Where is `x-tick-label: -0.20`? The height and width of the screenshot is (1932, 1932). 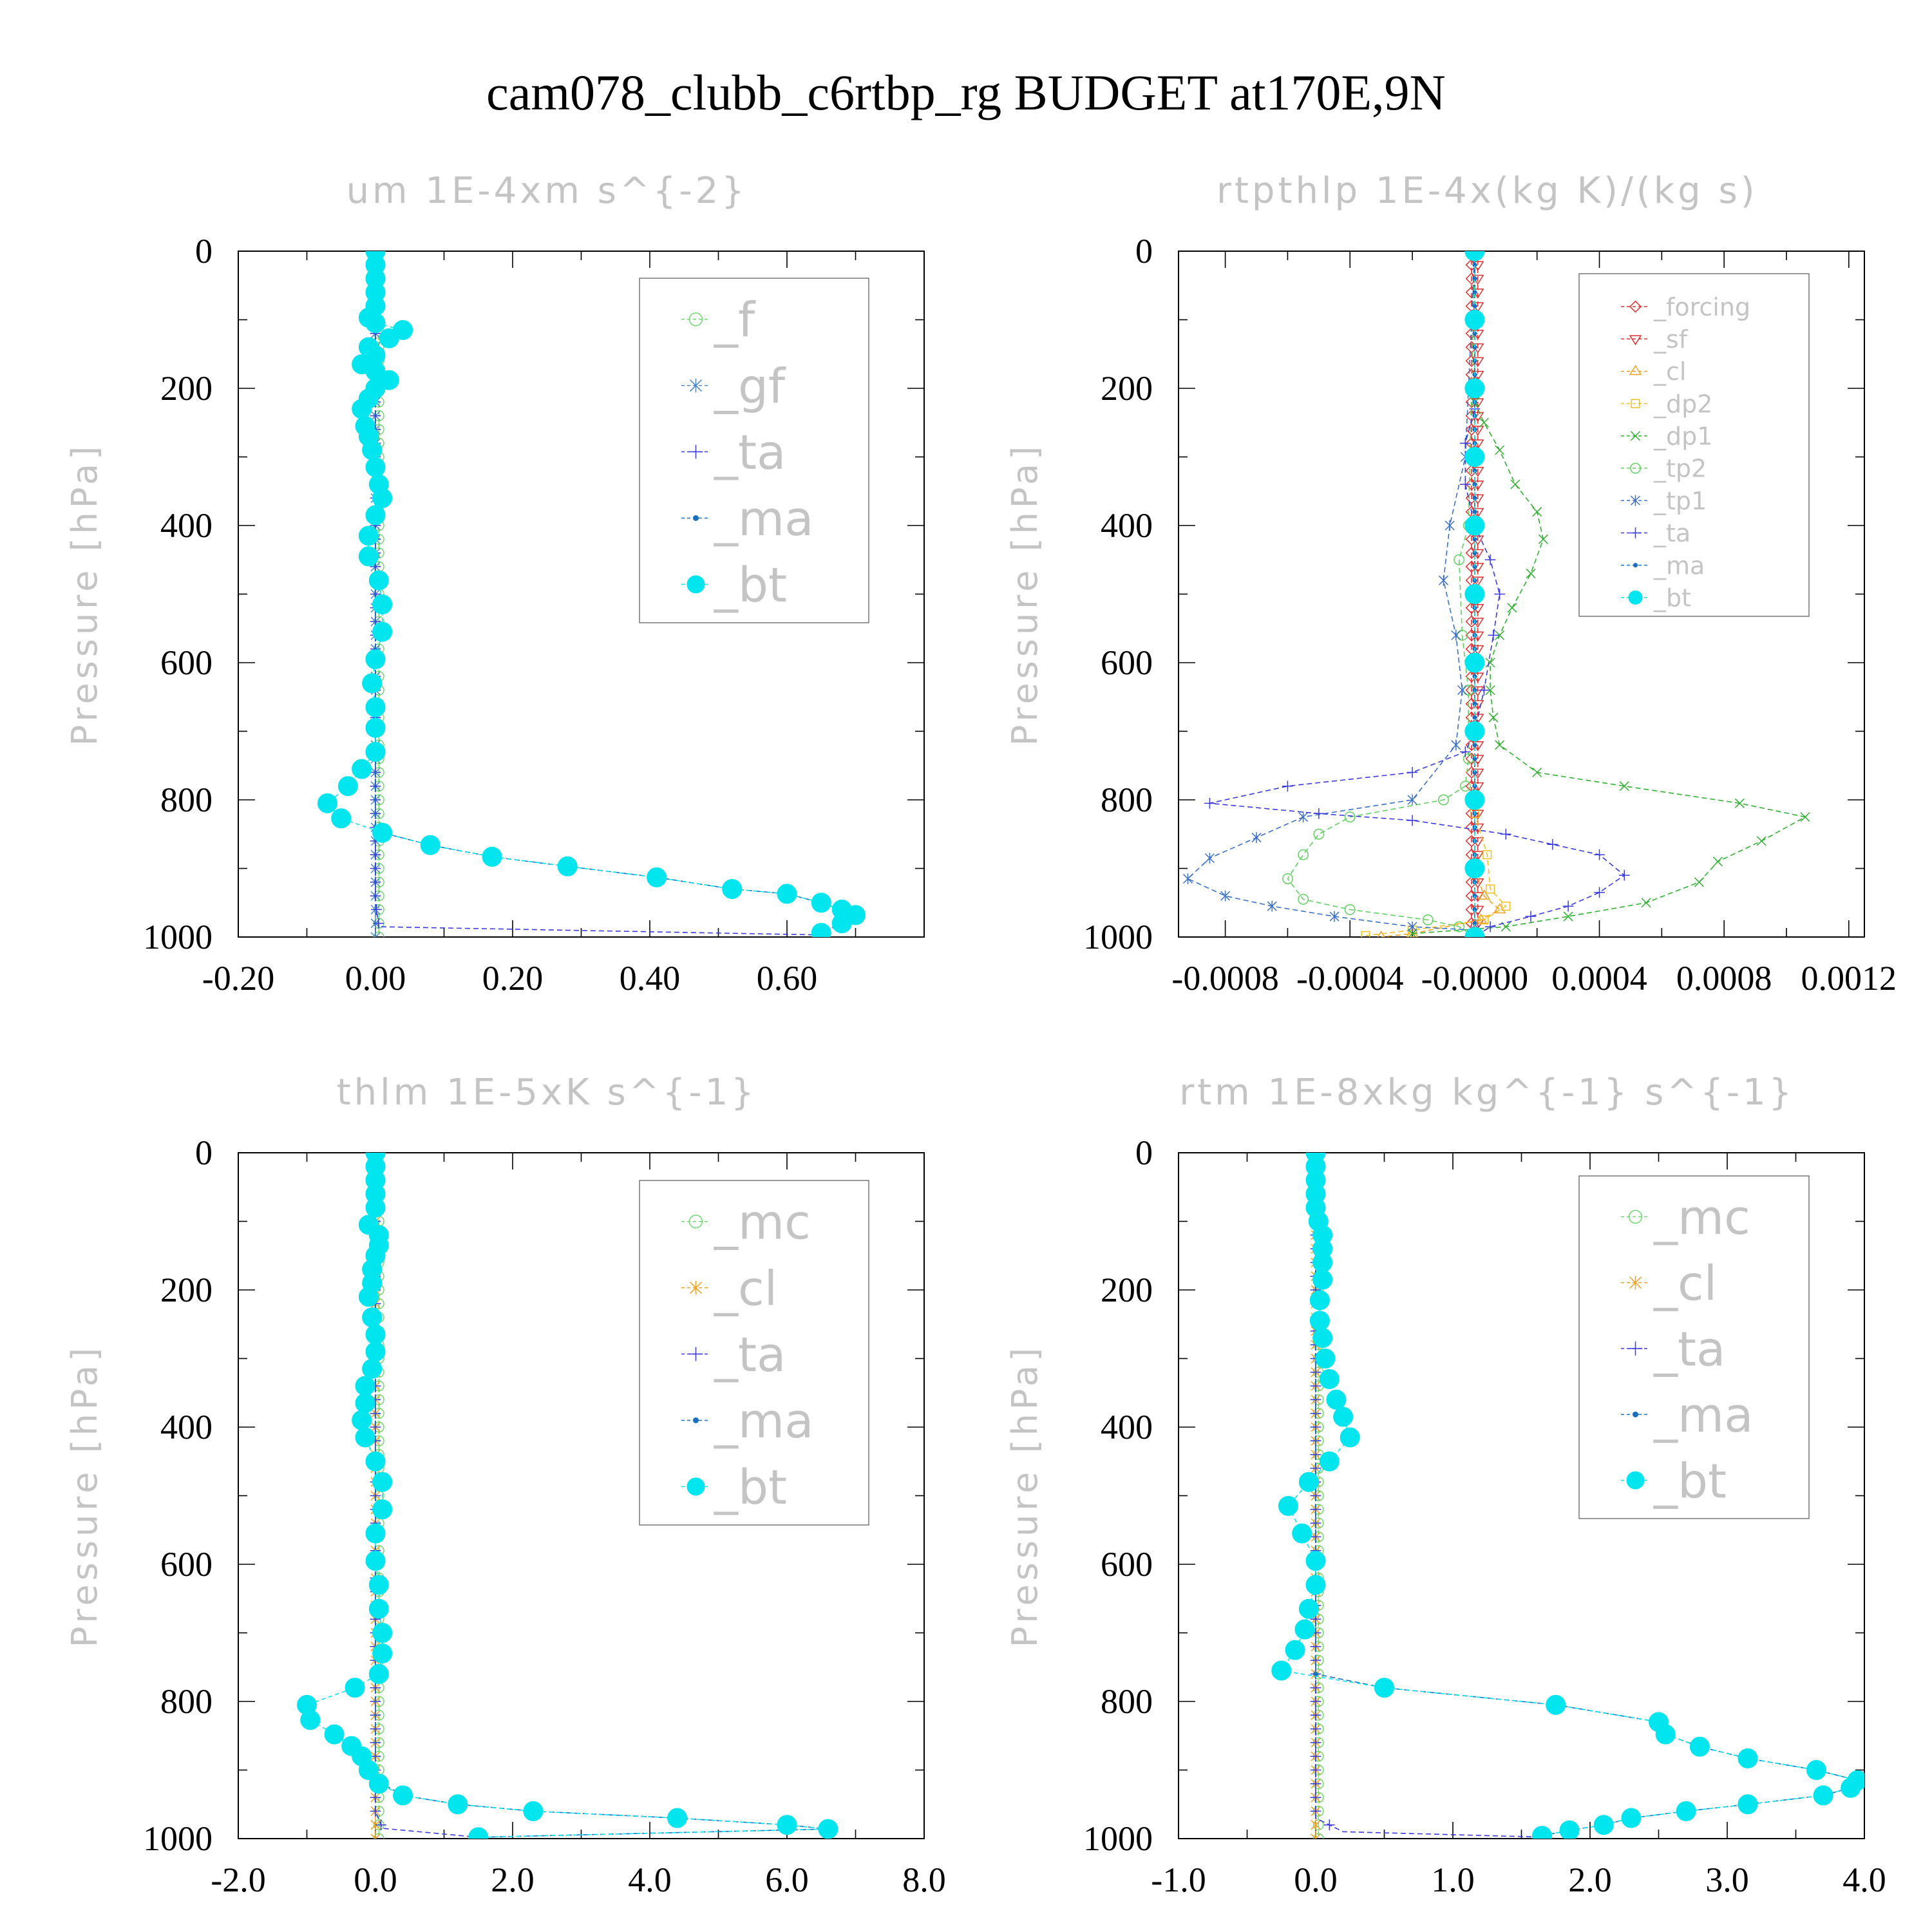 x-tick-label: -0.20 is located at coordinates (238, 978).